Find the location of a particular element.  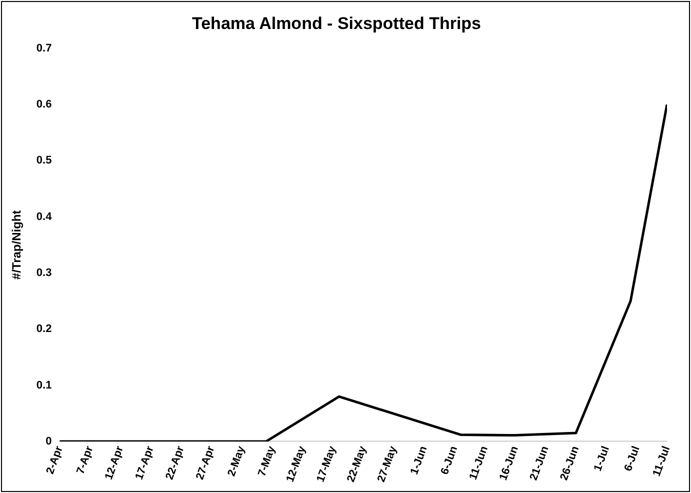

y-tick-label: 0.4 is located at coordinates (44, 216).